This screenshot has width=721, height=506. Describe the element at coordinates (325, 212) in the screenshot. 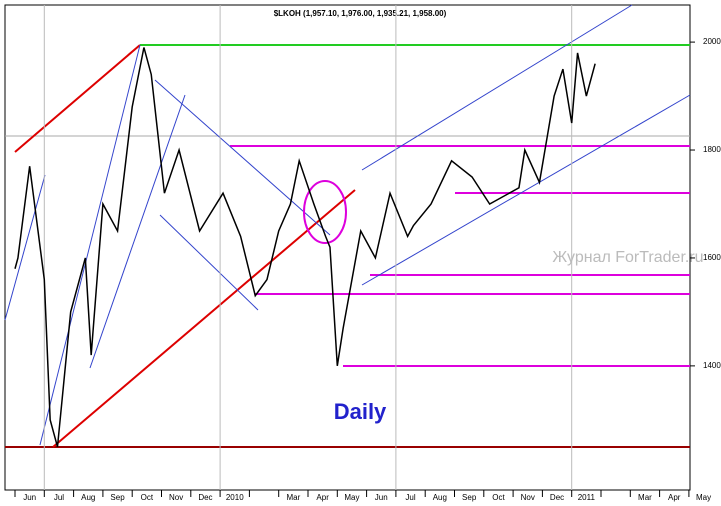

I see `highlight-ellipse` at that location.